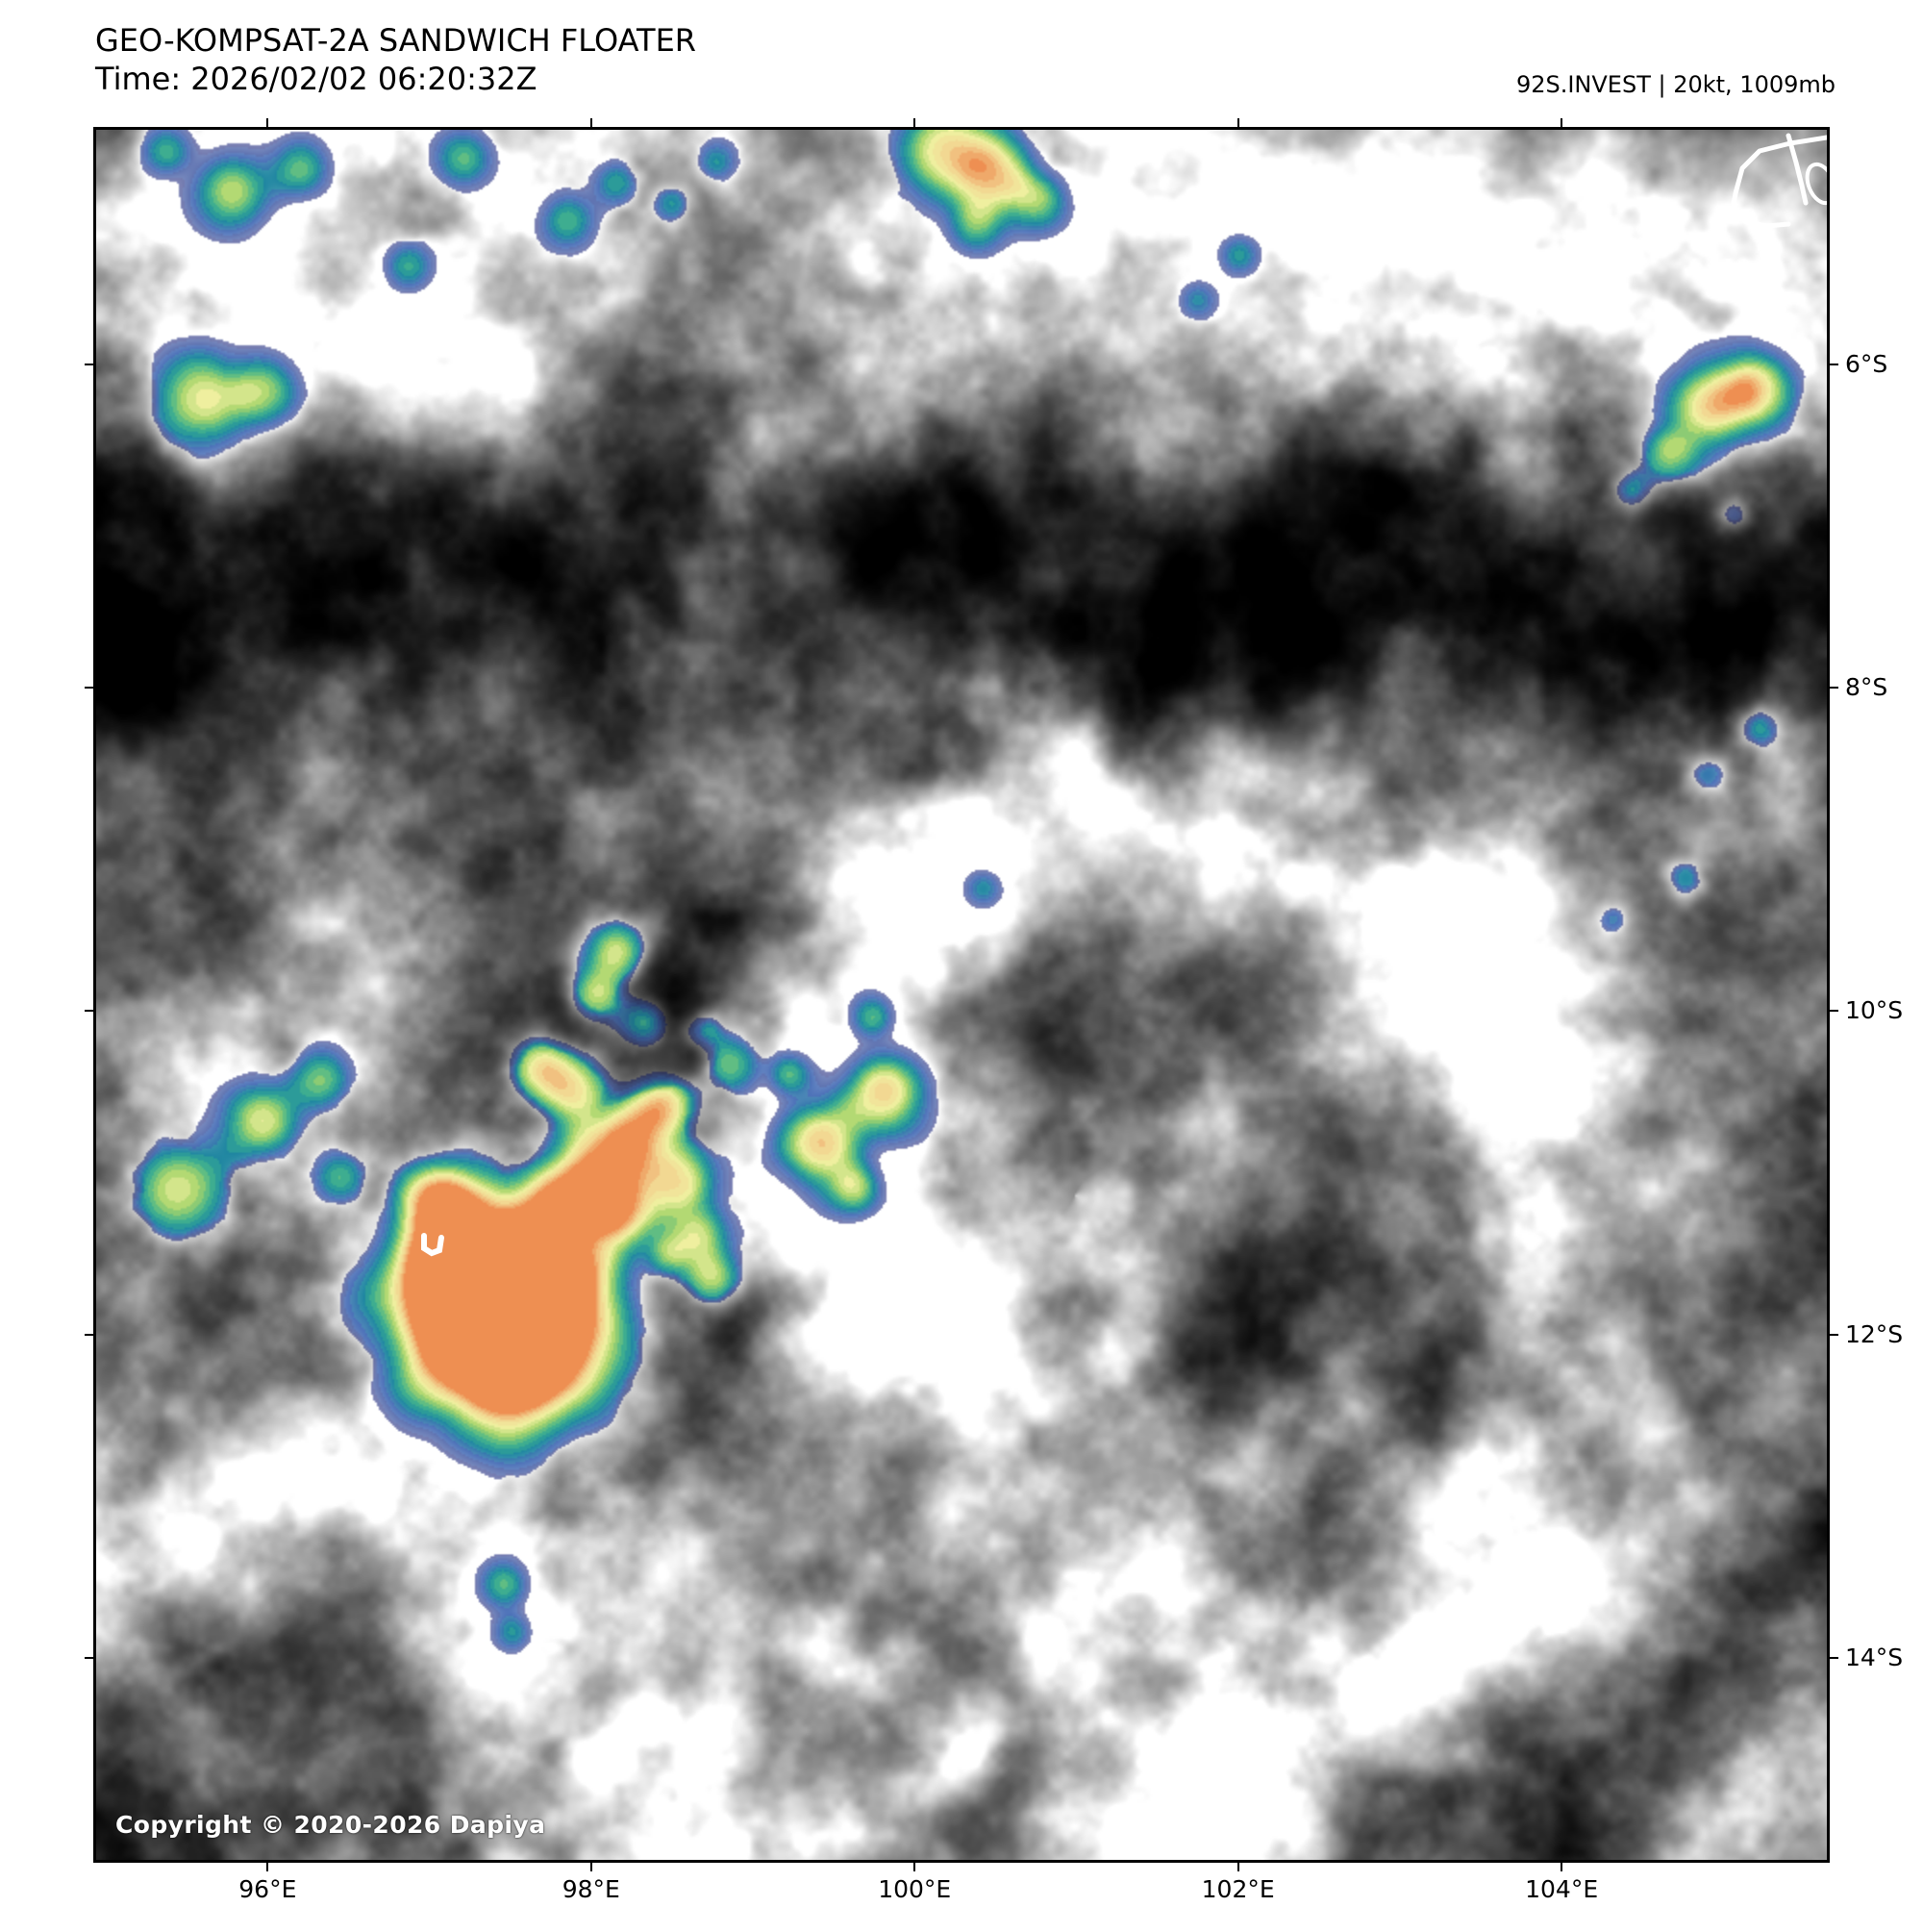 Image resolution: width=1923 pixels, height=1932 pixels. I want to click on y-axis-tick-label-right: 12°S, so click(1874, 1333).